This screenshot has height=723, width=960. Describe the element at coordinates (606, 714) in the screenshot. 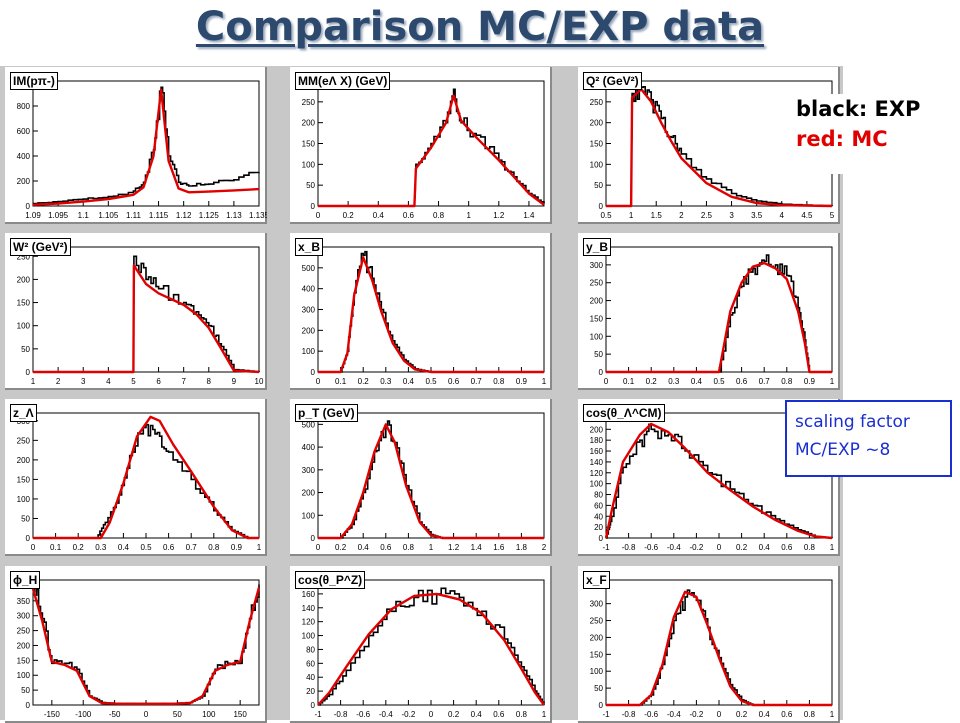

I see `x-tick-label: -1` at that location.